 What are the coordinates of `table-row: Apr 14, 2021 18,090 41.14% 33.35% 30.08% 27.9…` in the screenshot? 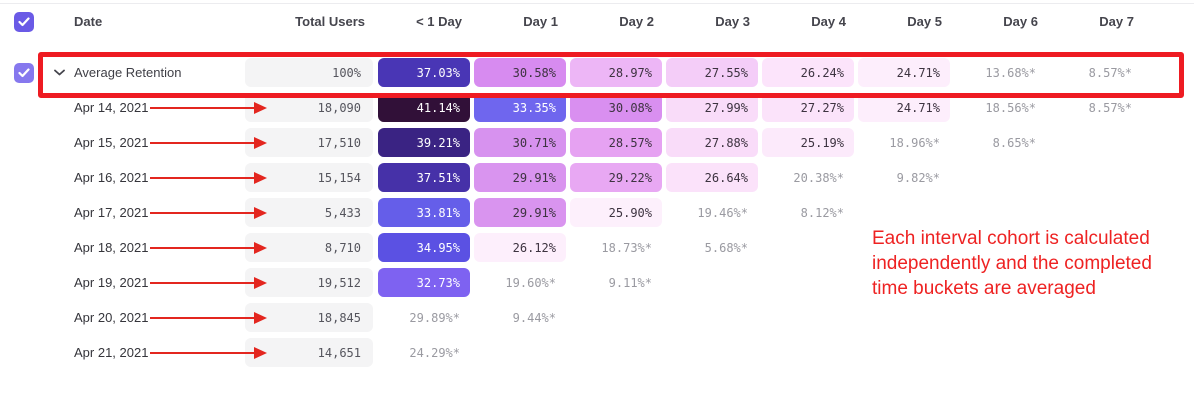 It's located at (597, 107).